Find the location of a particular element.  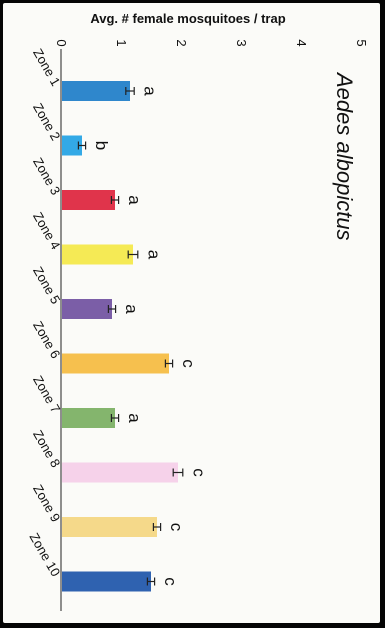

category-label: Zone 8 is located at coordinates (46, 448).